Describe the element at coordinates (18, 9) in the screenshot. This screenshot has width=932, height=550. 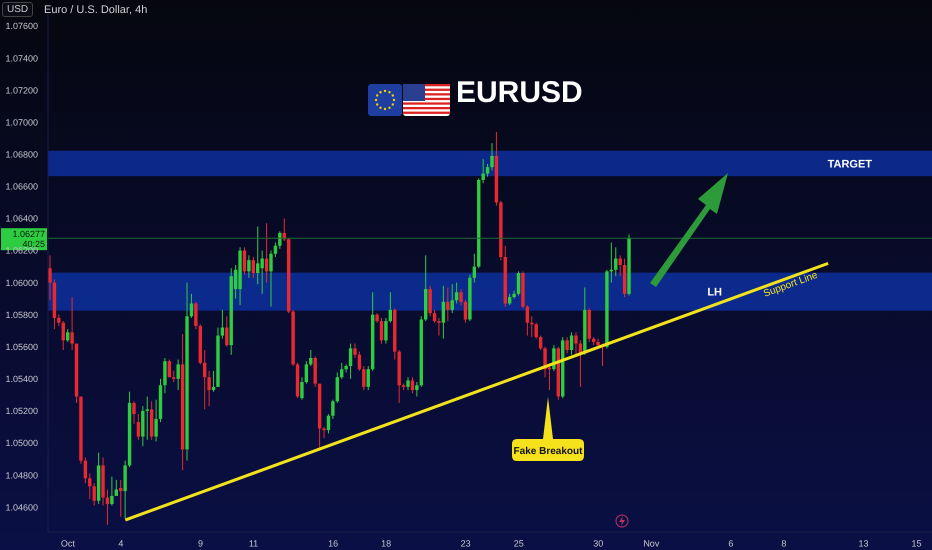
I see `text: USD` at that location.